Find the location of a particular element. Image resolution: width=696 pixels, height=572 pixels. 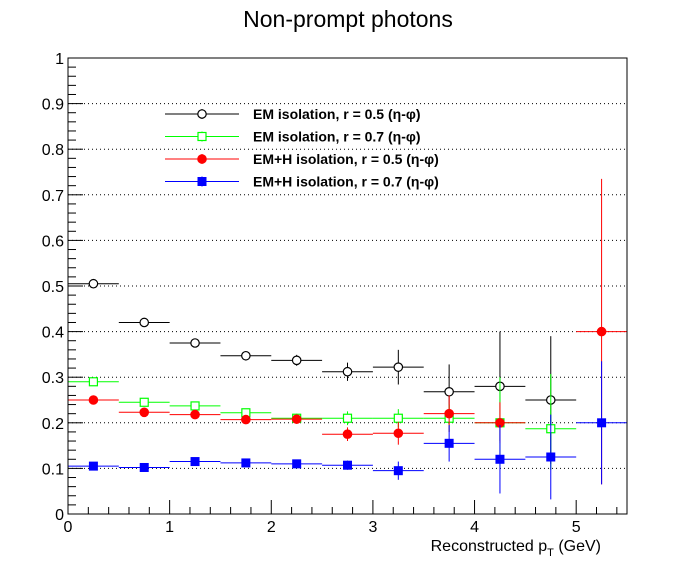

x-axis-label-subscript: T is located at coordinates (550, 553).